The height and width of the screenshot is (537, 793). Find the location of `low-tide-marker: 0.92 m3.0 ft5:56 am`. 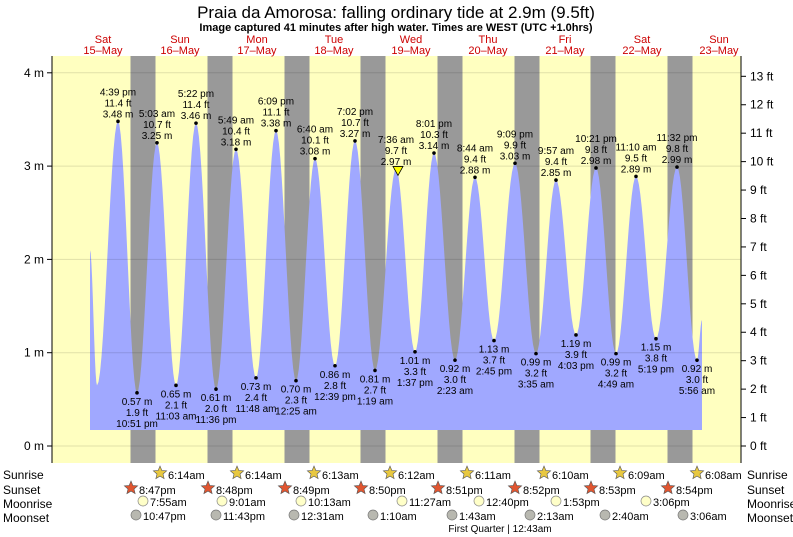

low-tide-marker: 0.92 m3.0 ft5:56 am is located at coordinates (697, 377).